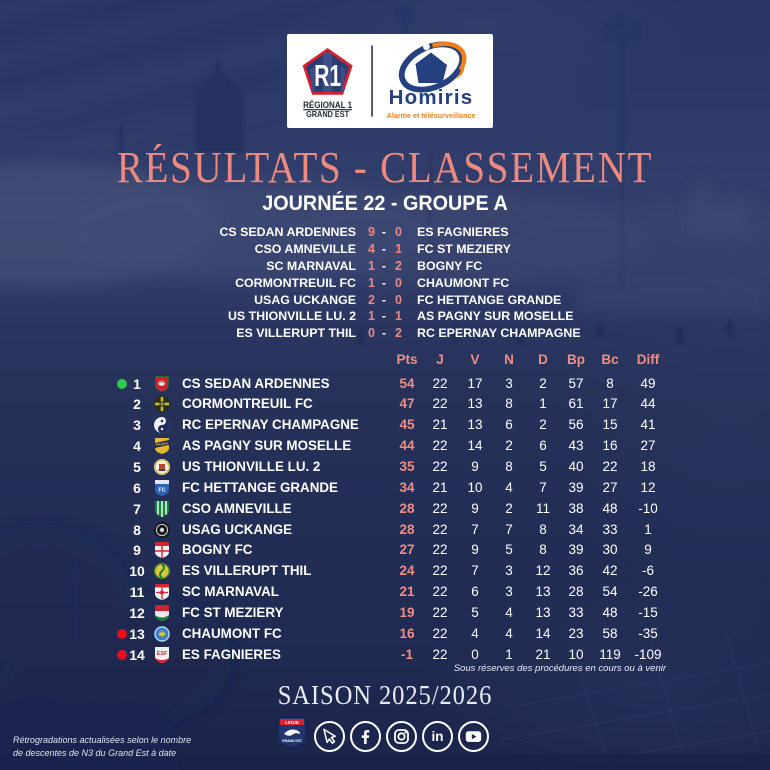 The height and width of the screenshot is (770, 770). What do you see at coordinates (161, 490) in the screenshot?
I see `svg-text: FC` at bounding box center [161, 490].